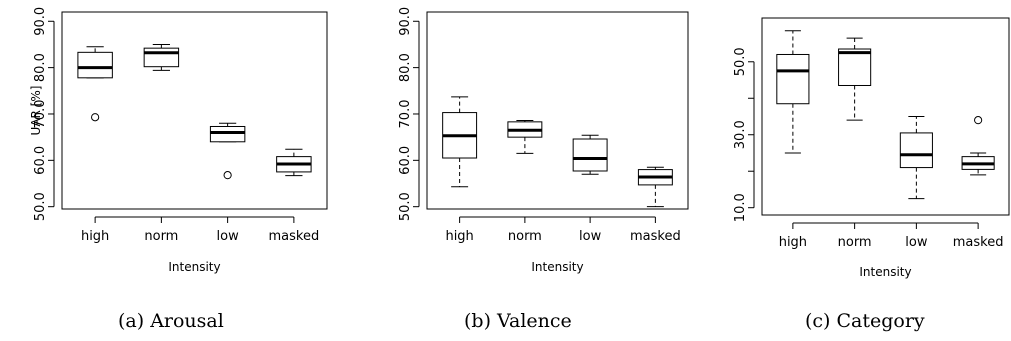  I want to click on y-tick-label: 30.0, so click(740, 134).